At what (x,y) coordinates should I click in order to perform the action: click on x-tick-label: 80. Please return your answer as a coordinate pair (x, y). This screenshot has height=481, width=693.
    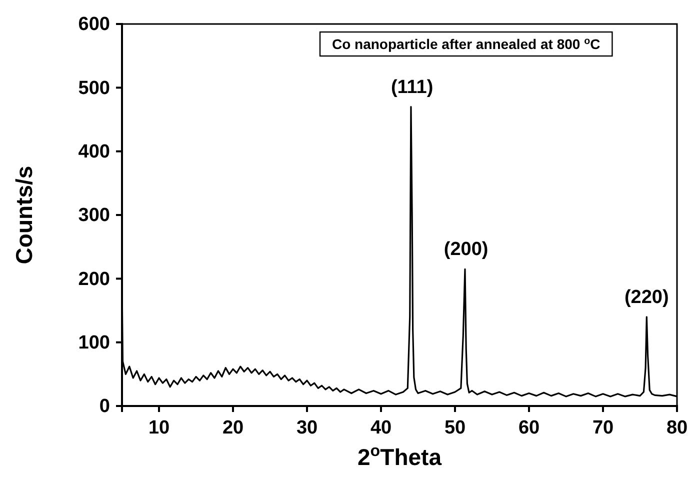
    Looking at the image, I should click on (677, 427).